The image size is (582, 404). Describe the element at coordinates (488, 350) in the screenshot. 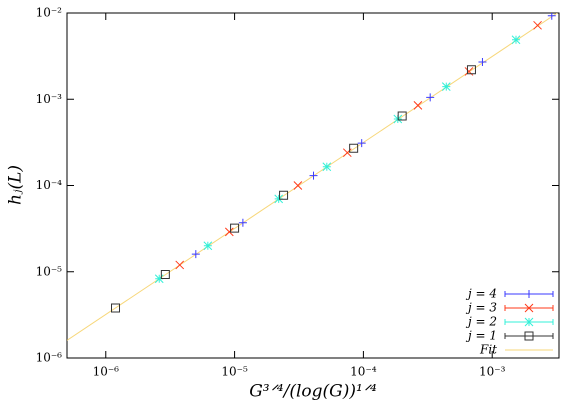

I see `legend-label: Fit` at that location.